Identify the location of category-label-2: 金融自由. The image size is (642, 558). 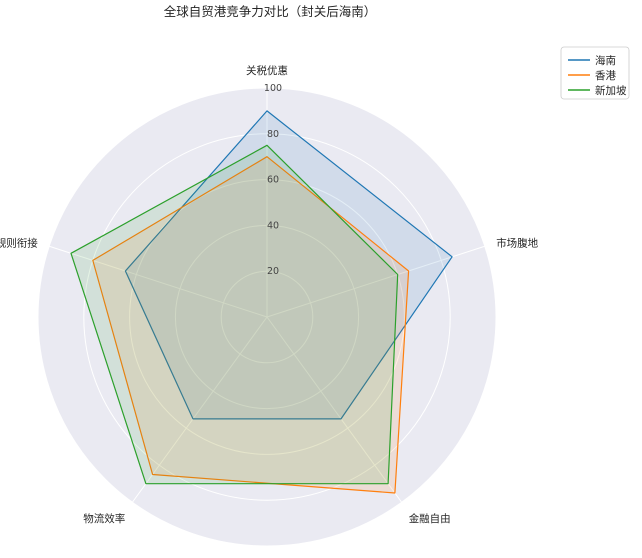
(430, 518).